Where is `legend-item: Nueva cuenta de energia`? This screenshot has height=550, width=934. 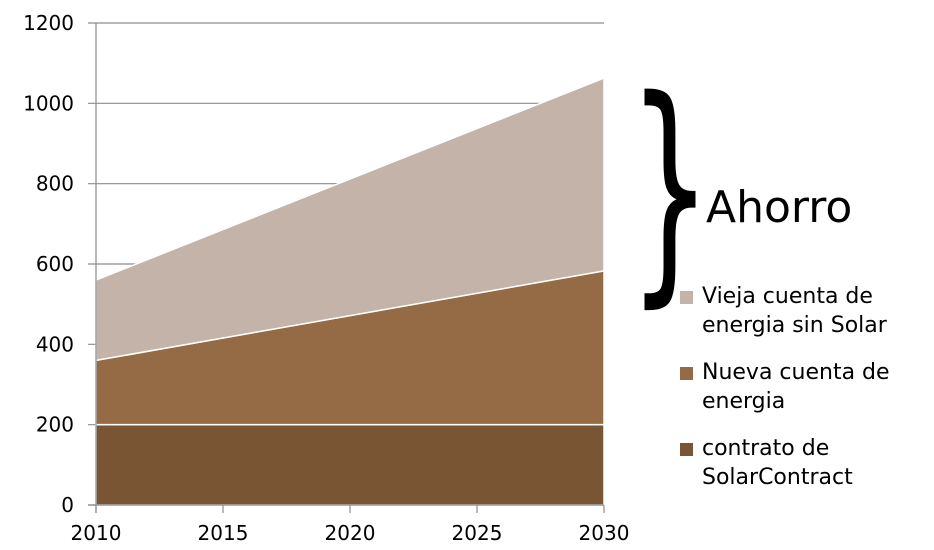
legend-item: Nueva cuenta de energia is located at coordinates (805, 387).